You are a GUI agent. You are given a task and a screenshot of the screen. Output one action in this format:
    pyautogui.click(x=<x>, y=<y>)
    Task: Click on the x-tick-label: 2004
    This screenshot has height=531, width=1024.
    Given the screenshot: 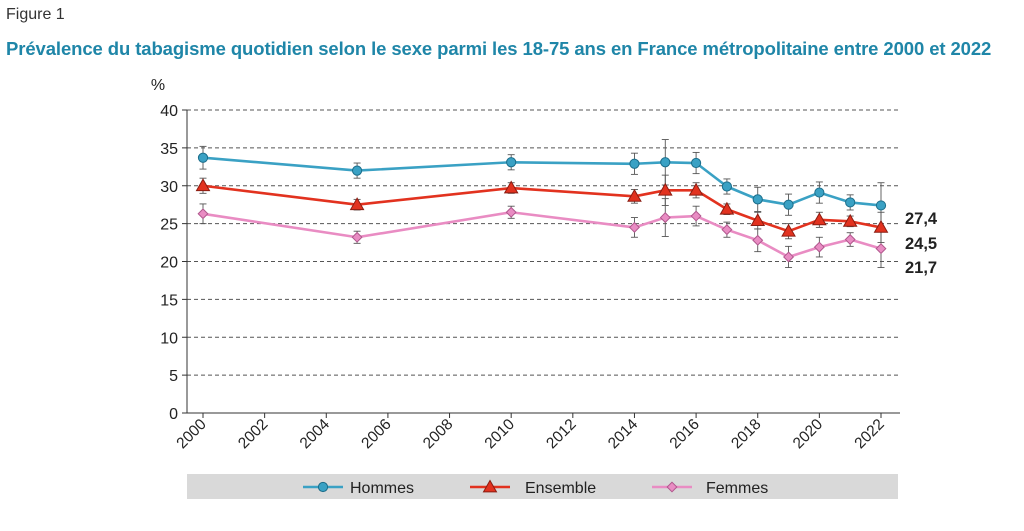 What is the action you would take?
    pyautogui.click(x=315, y=434)
    